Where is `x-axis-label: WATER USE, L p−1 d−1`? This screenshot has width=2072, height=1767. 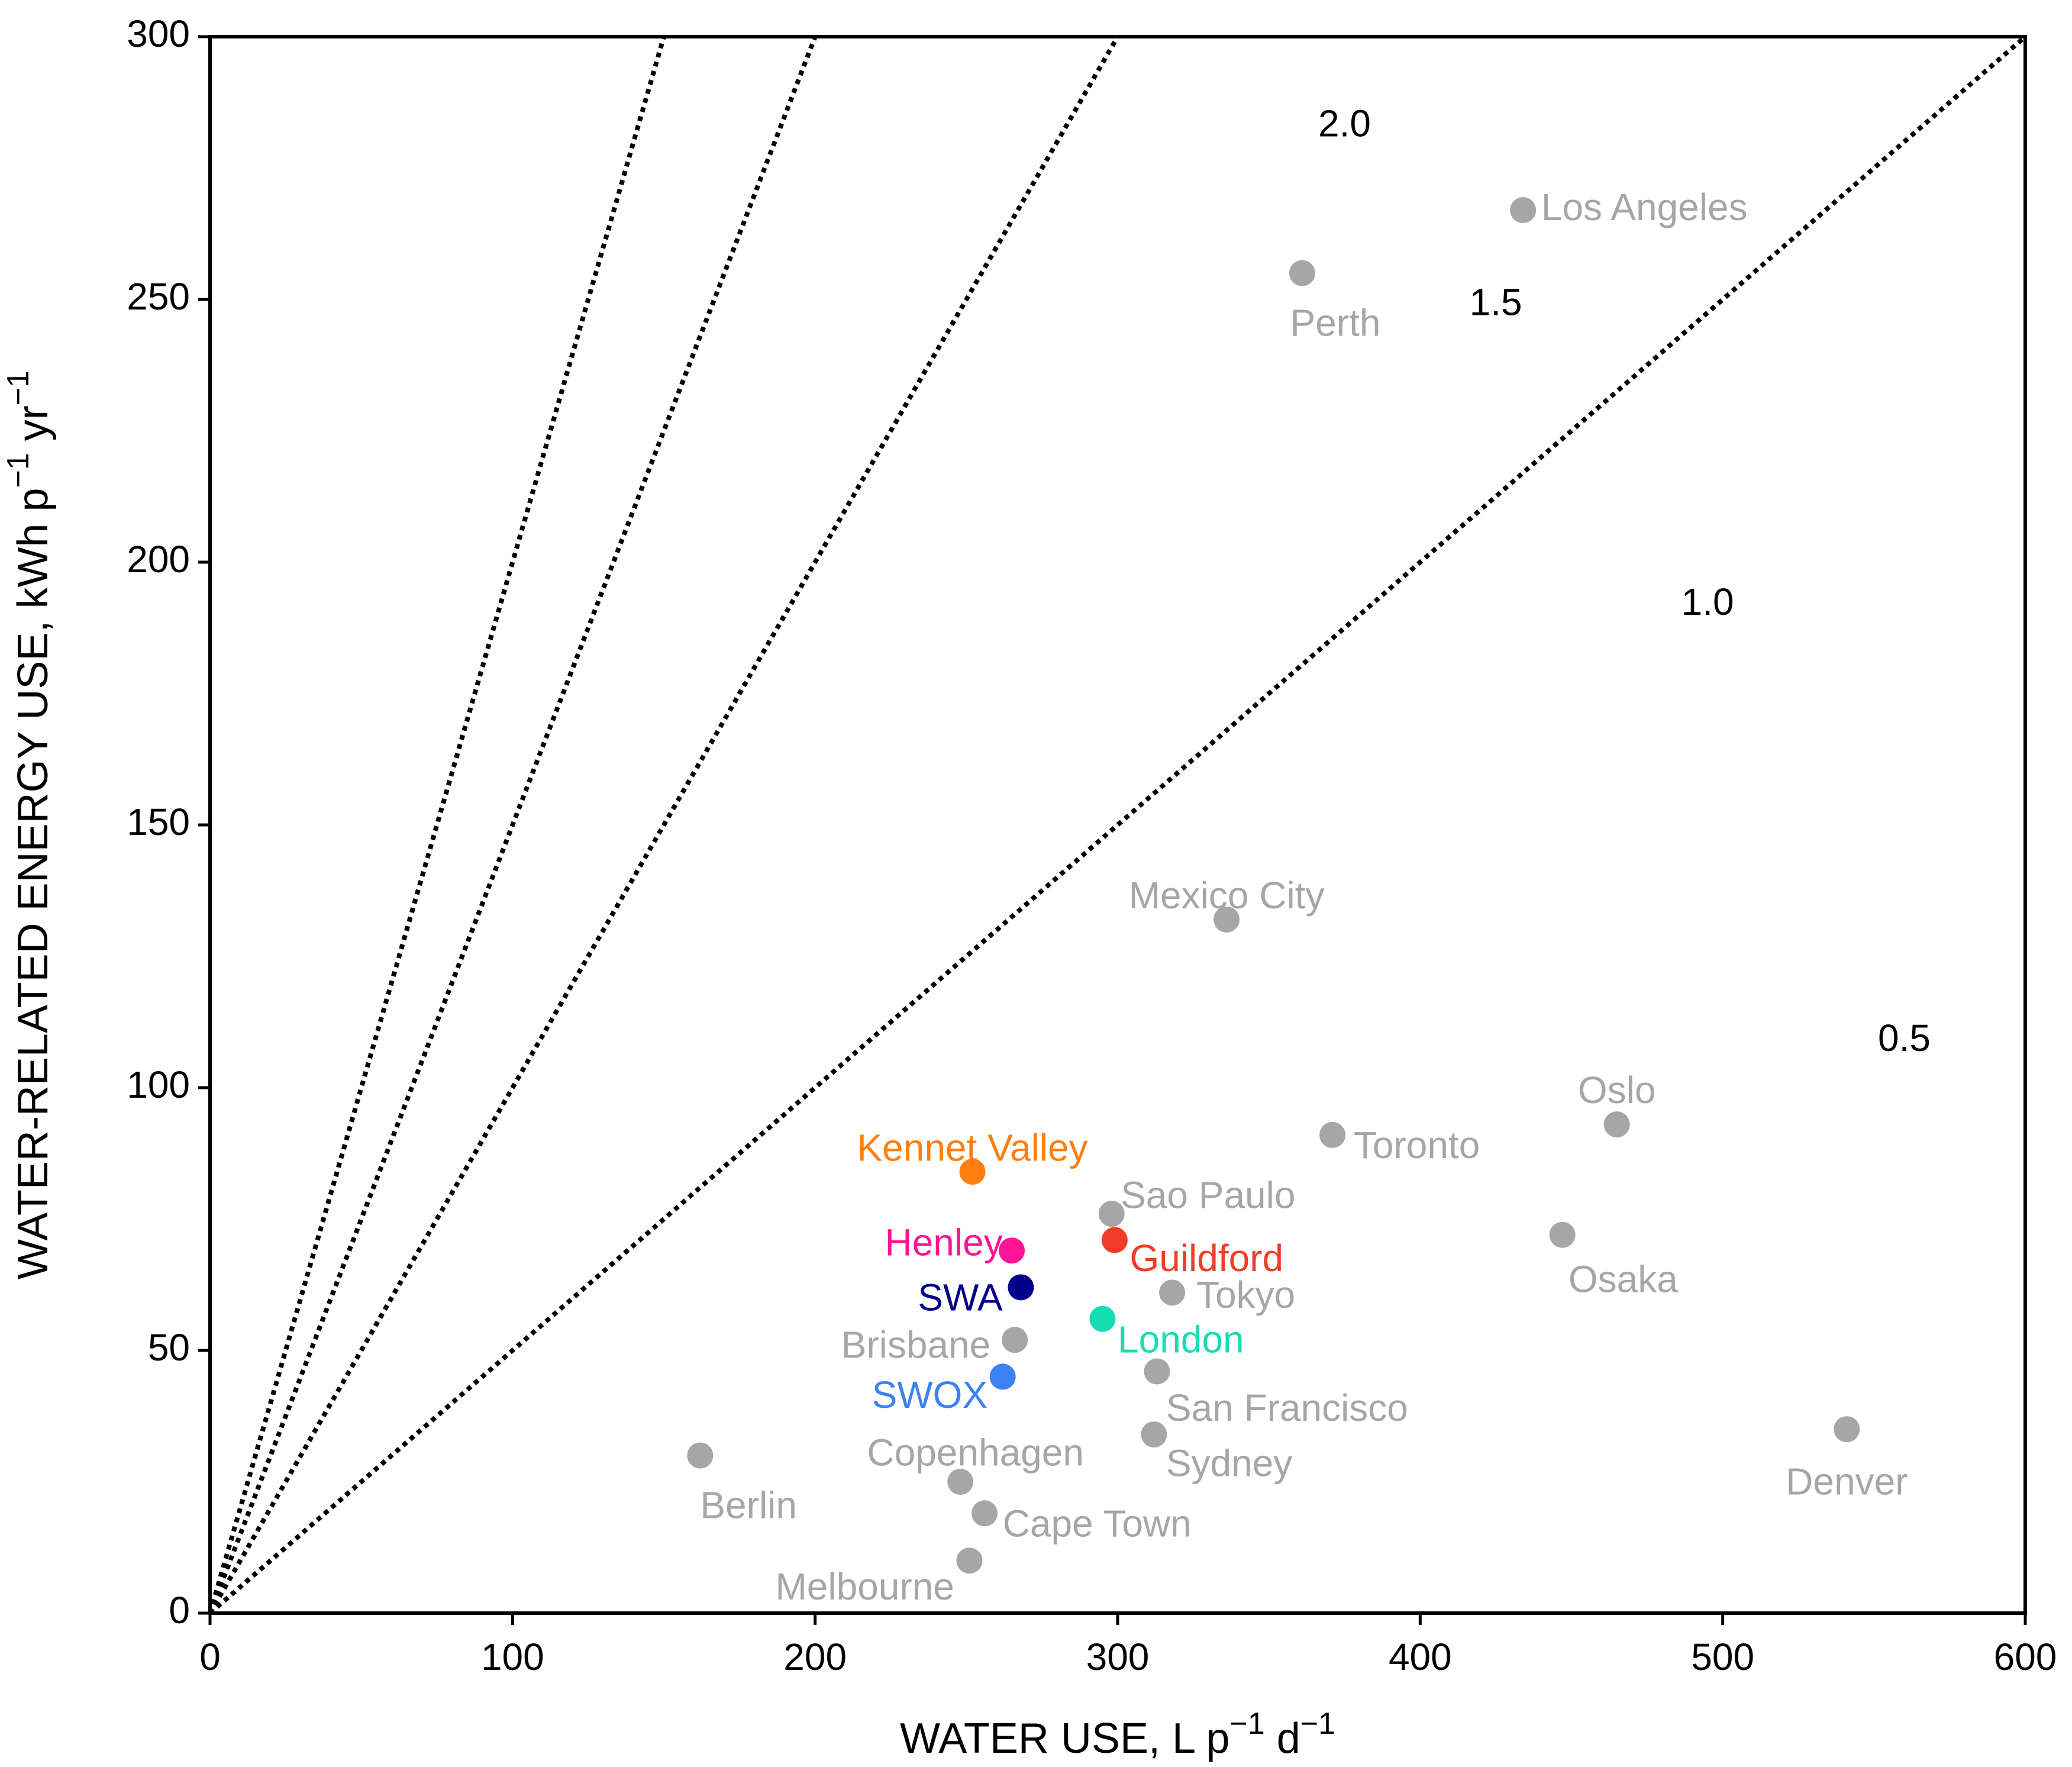 x-axis-label: WATER USE, L p−1 d−1 is located at coordinates (1117, 1734).